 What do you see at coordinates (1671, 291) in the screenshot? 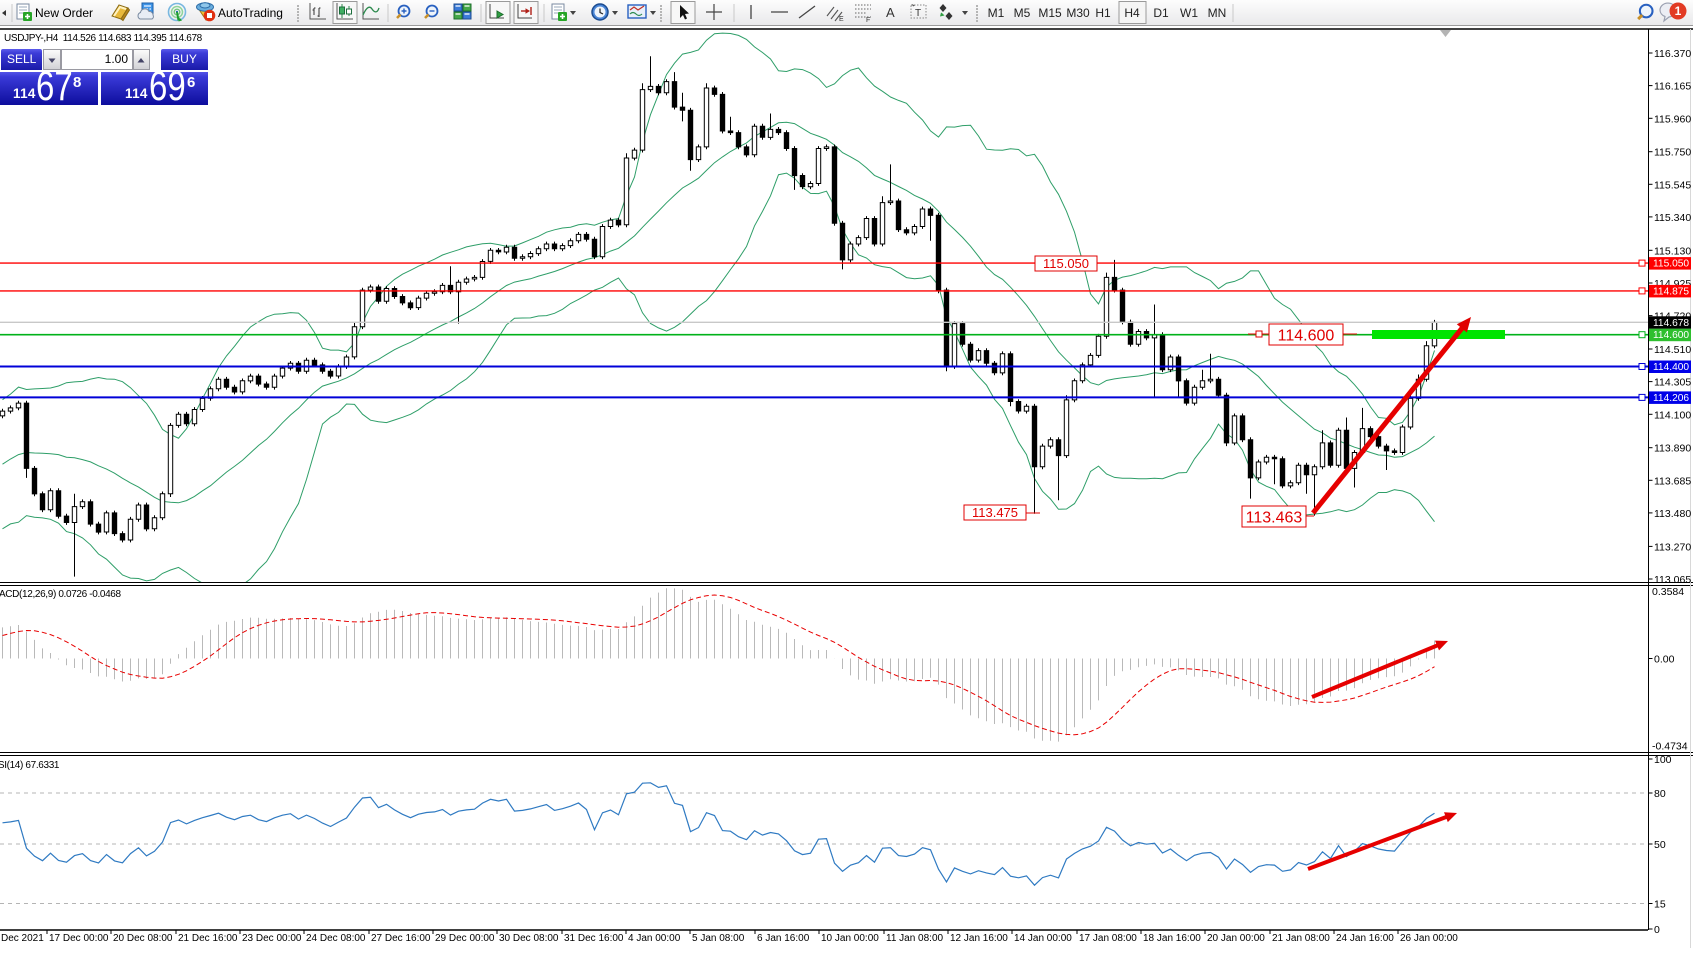
I see `svg-text: 114.875` at bounding box center [1671, 291].